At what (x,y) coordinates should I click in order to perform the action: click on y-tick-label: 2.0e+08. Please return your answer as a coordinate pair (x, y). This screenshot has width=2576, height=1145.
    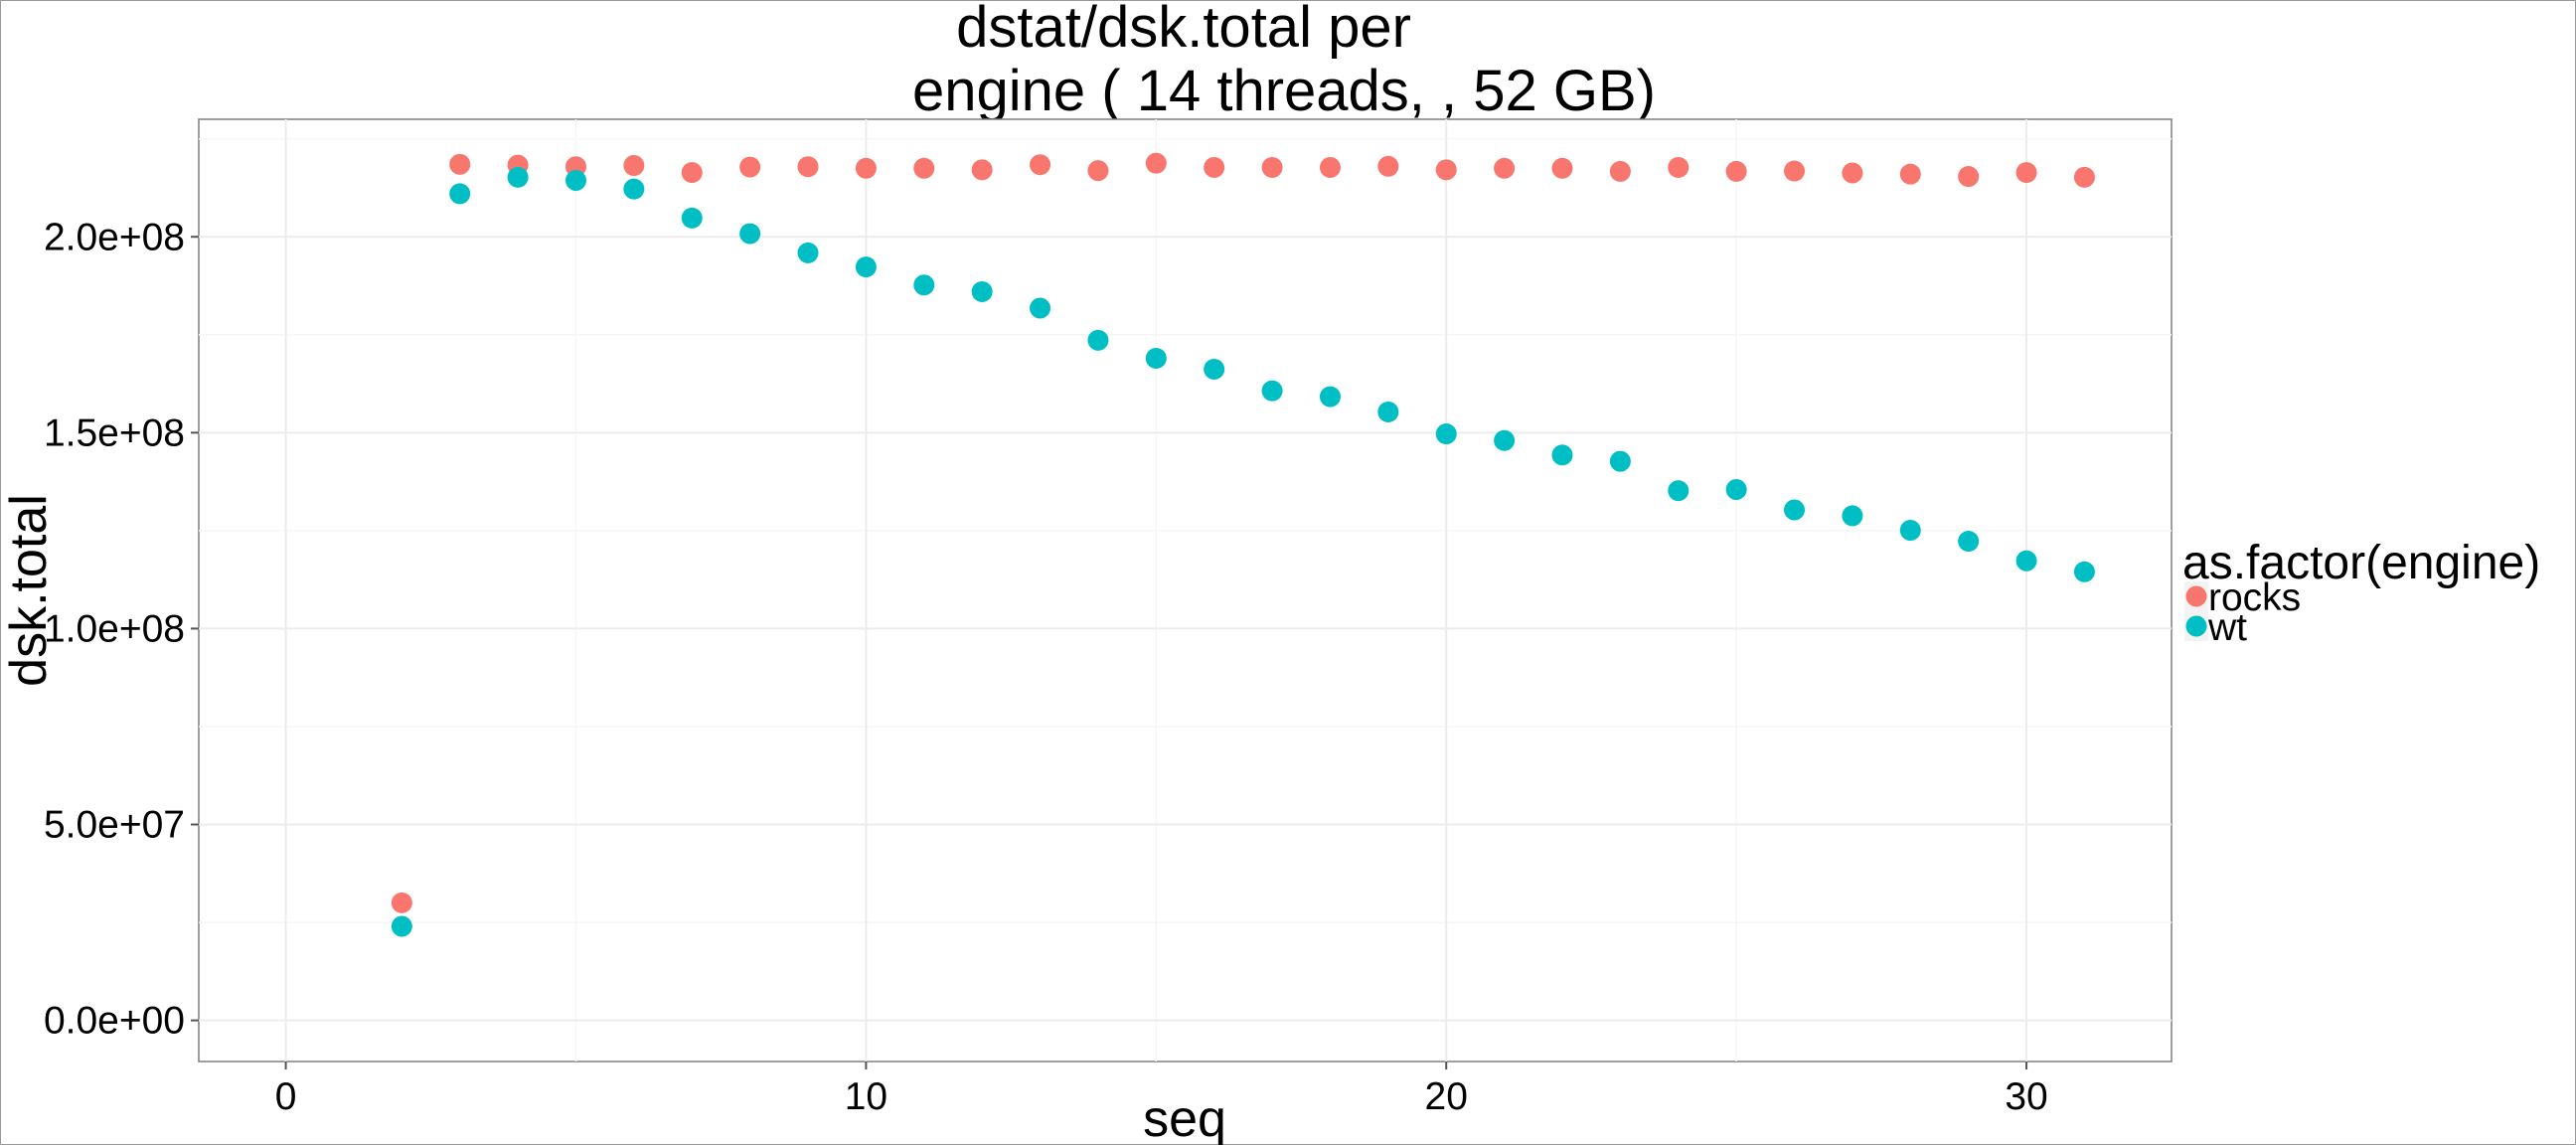
    Looking at the image, I should click on (114, 237).